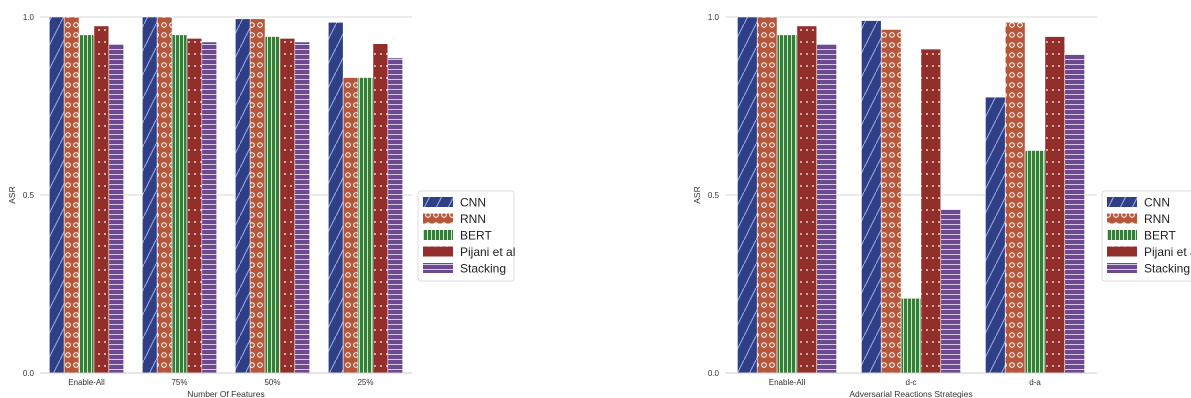 This screenshot has width=1191, height=398. Describe the element at coordinates (225, 393) in the screenshot. I see `x-axis-label: Number Of Features` at that location.